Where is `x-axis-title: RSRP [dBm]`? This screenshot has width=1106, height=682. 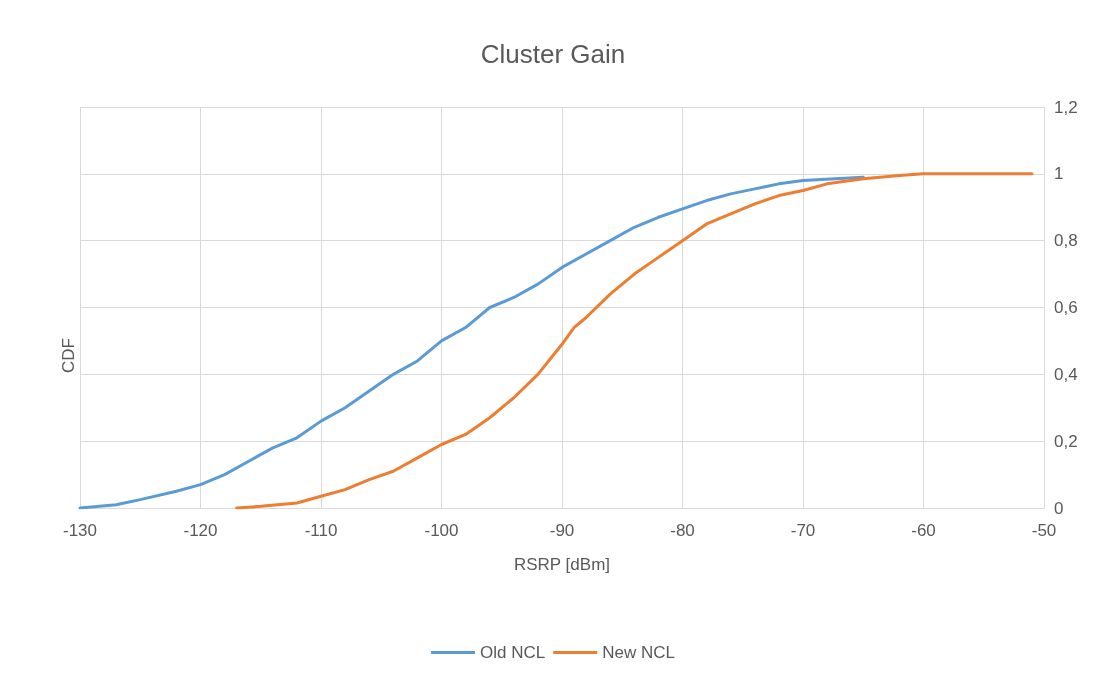
x-axis-title: RSRP [dBm] is located at coordinates (562, 564).